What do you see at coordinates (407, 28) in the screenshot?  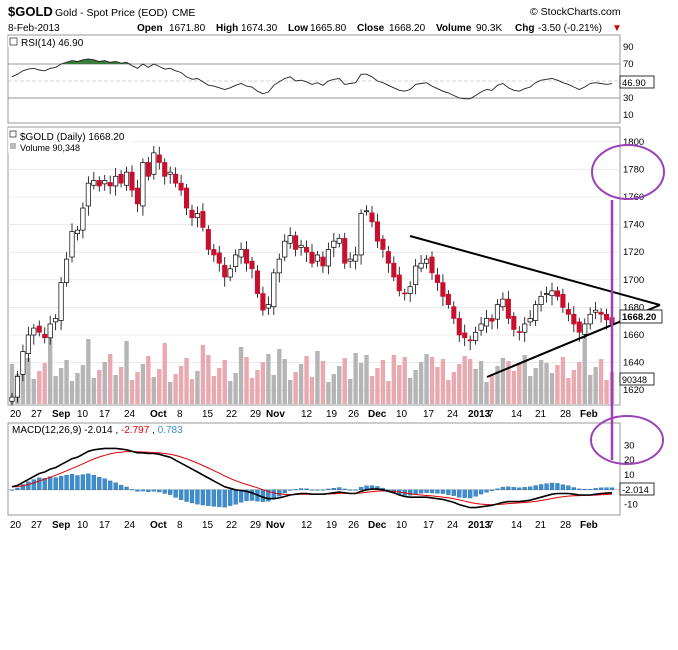 I see `close-value: 1668.20` at bounding box center [407, 28].